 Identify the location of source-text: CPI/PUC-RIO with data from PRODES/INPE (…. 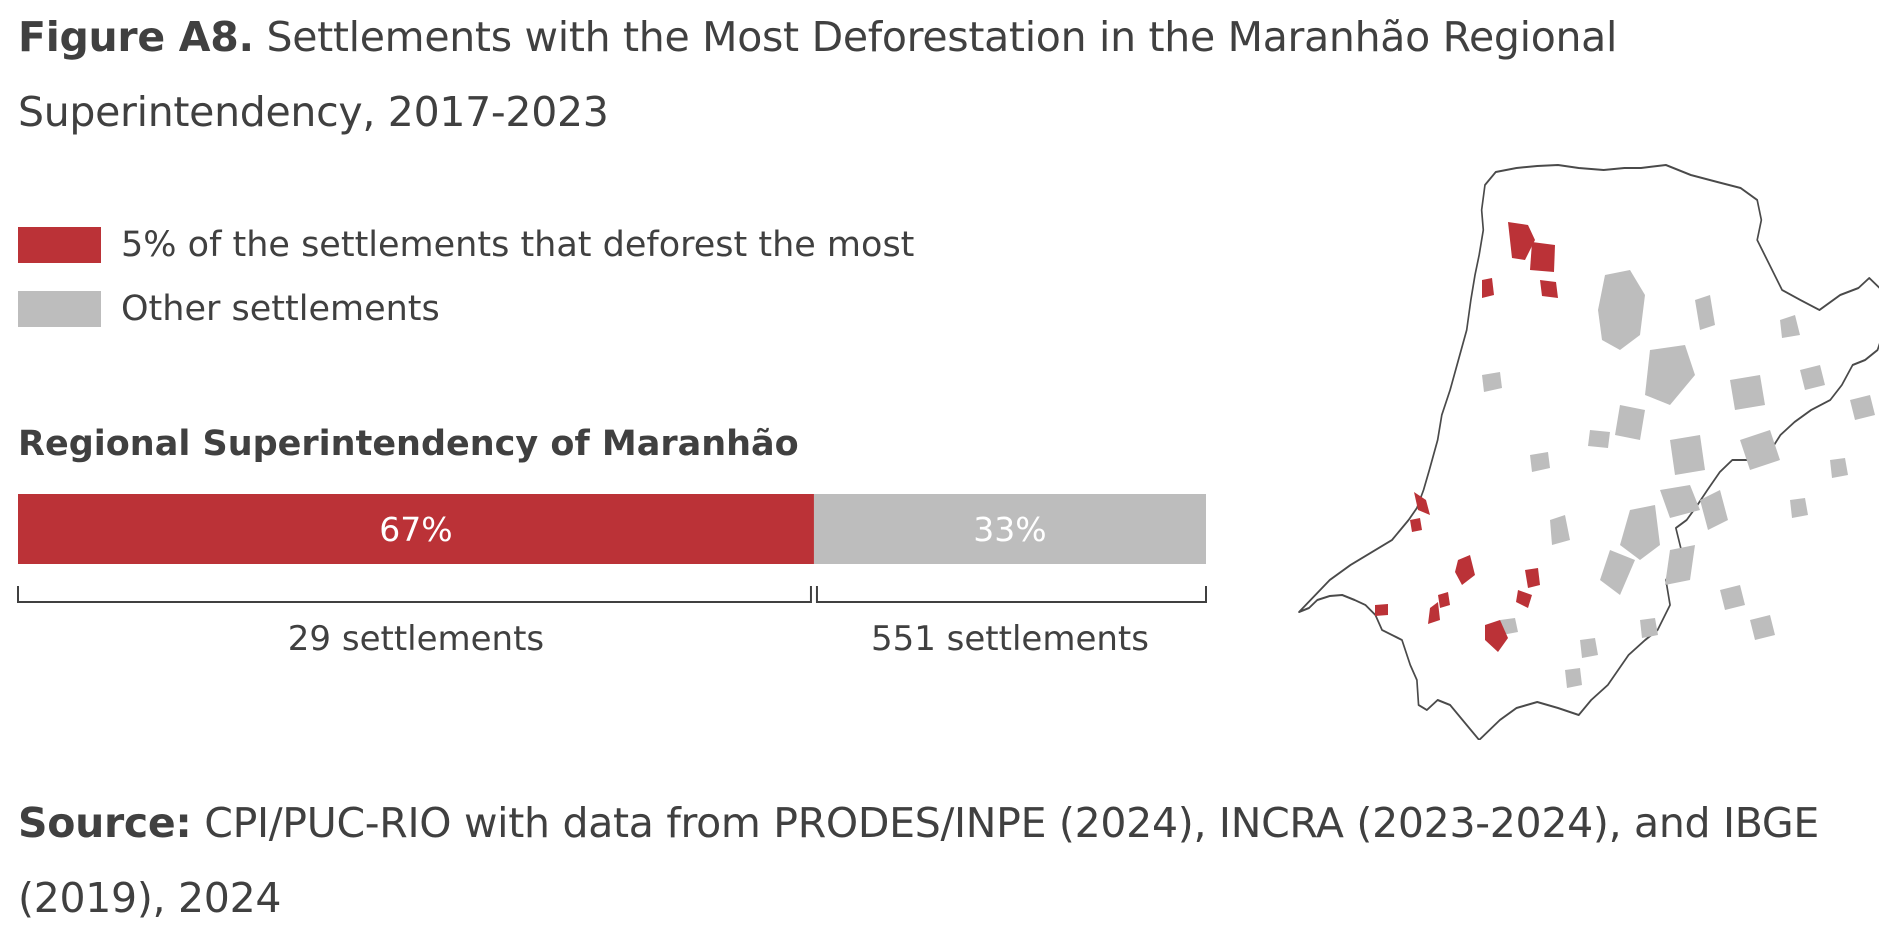
(918, 860).